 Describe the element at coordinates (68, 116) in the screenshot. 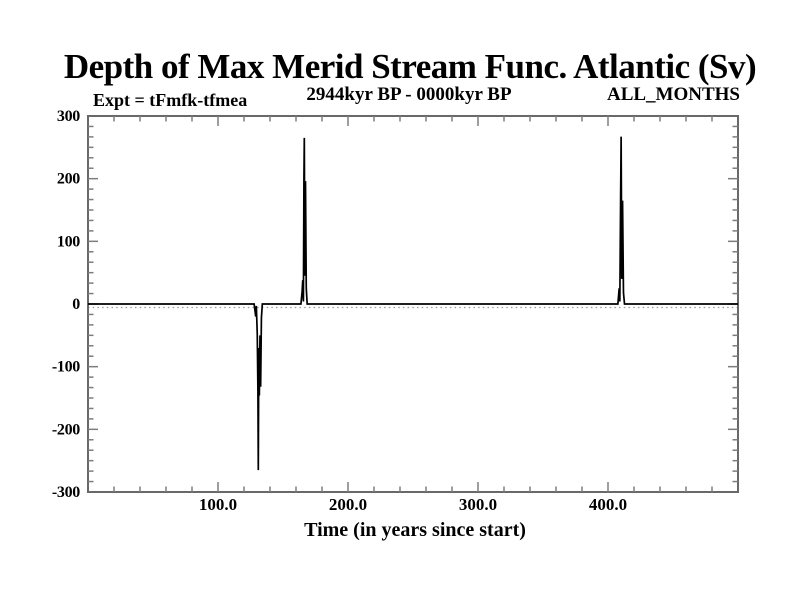

I see `y-tick-label: 300` at that location.